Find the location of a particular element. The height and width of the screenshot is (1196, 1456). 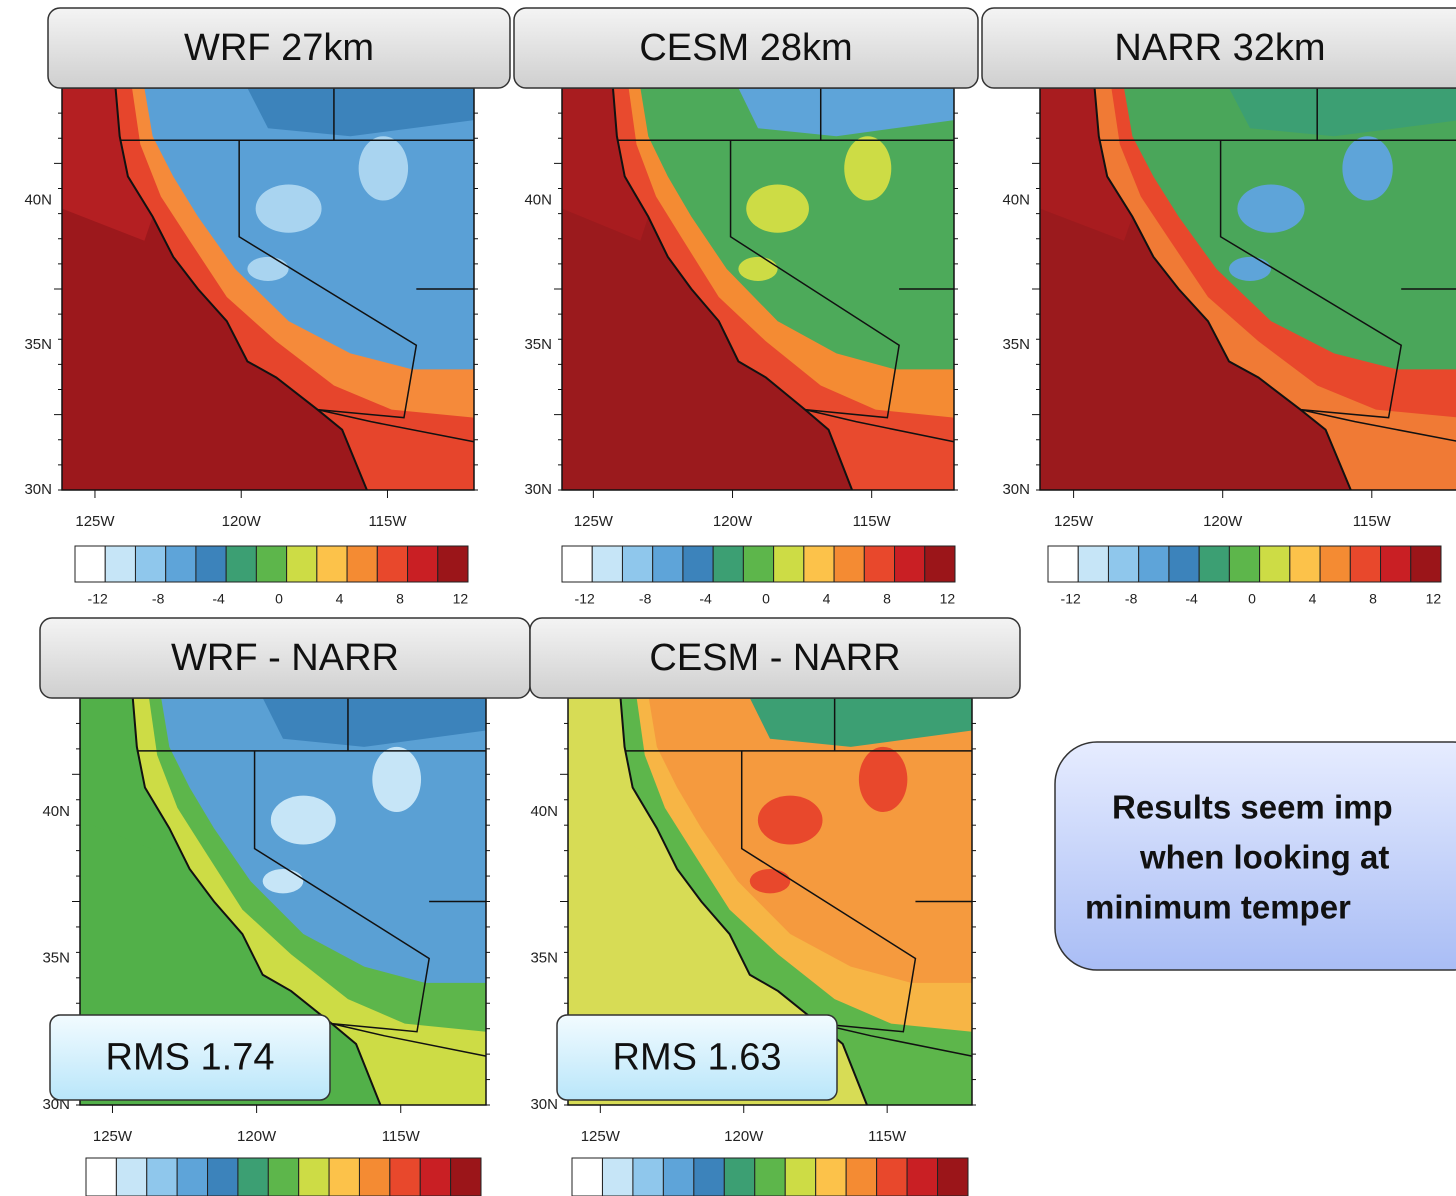

panel-title: WRF - NARR is located at coordinates (285, 658).